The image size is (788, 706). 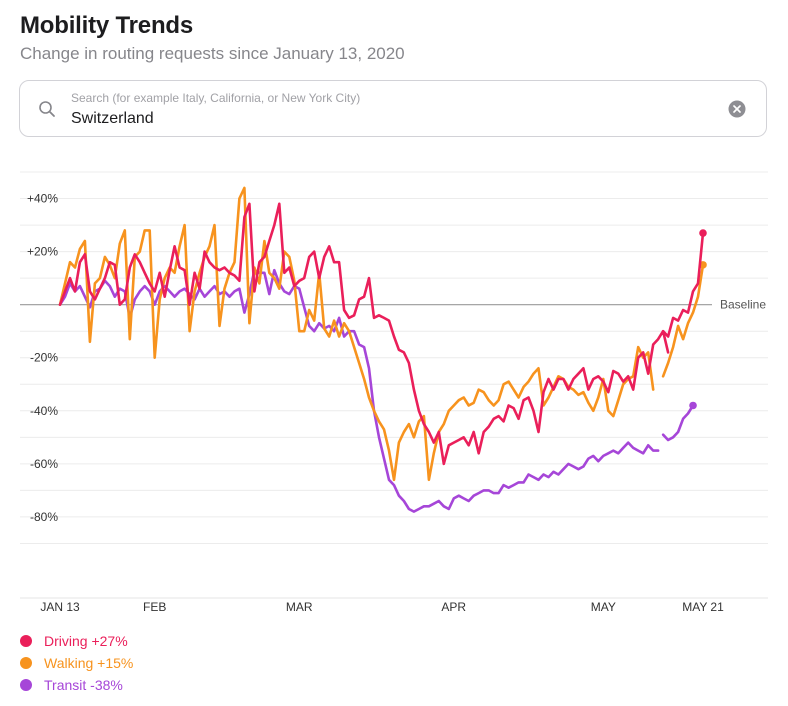 I want to click on legend-label: Transit -38%, so click(x=83, y=685).